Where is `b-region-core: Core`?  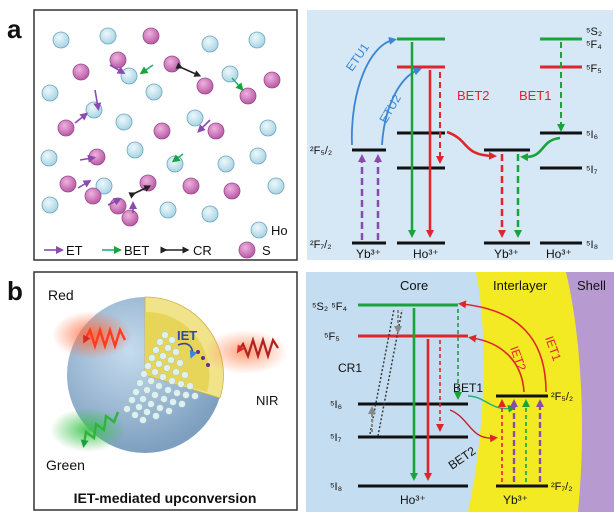
b-region-core: Core is located at coordinates (414, 285).